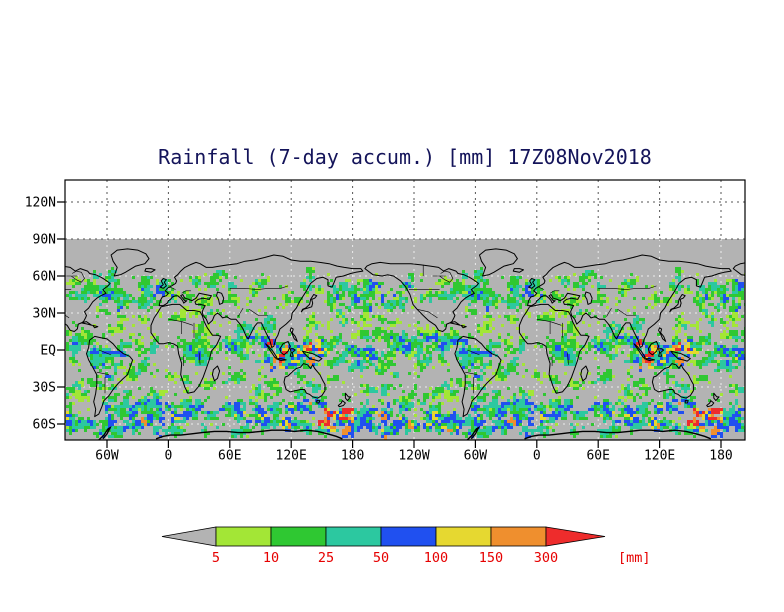 This screenshot has width=784, height=612. What do you see at coordinates (405, 432) in the screenshot?
I see `antarctica-coast-path` at bounding box center [405, 432].